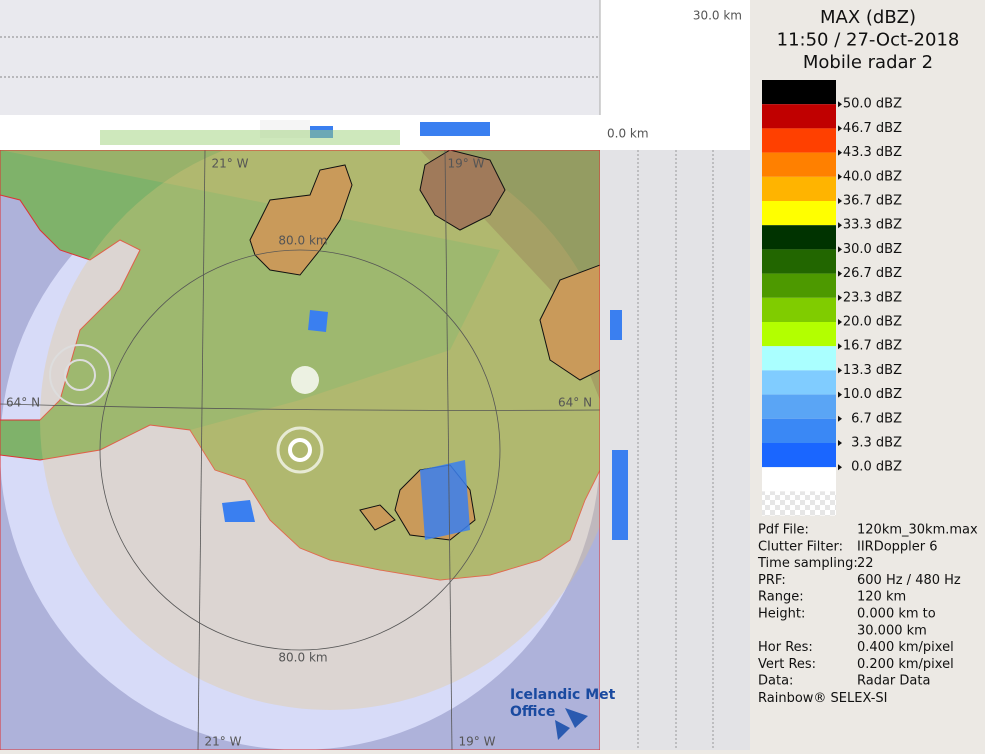 This screenshot has height=754, width=985. What do you see at coordinates (872, 152) in the screenshot?
I see `legend-label: 43.3 dBZ` at bounding box center [872, 152].